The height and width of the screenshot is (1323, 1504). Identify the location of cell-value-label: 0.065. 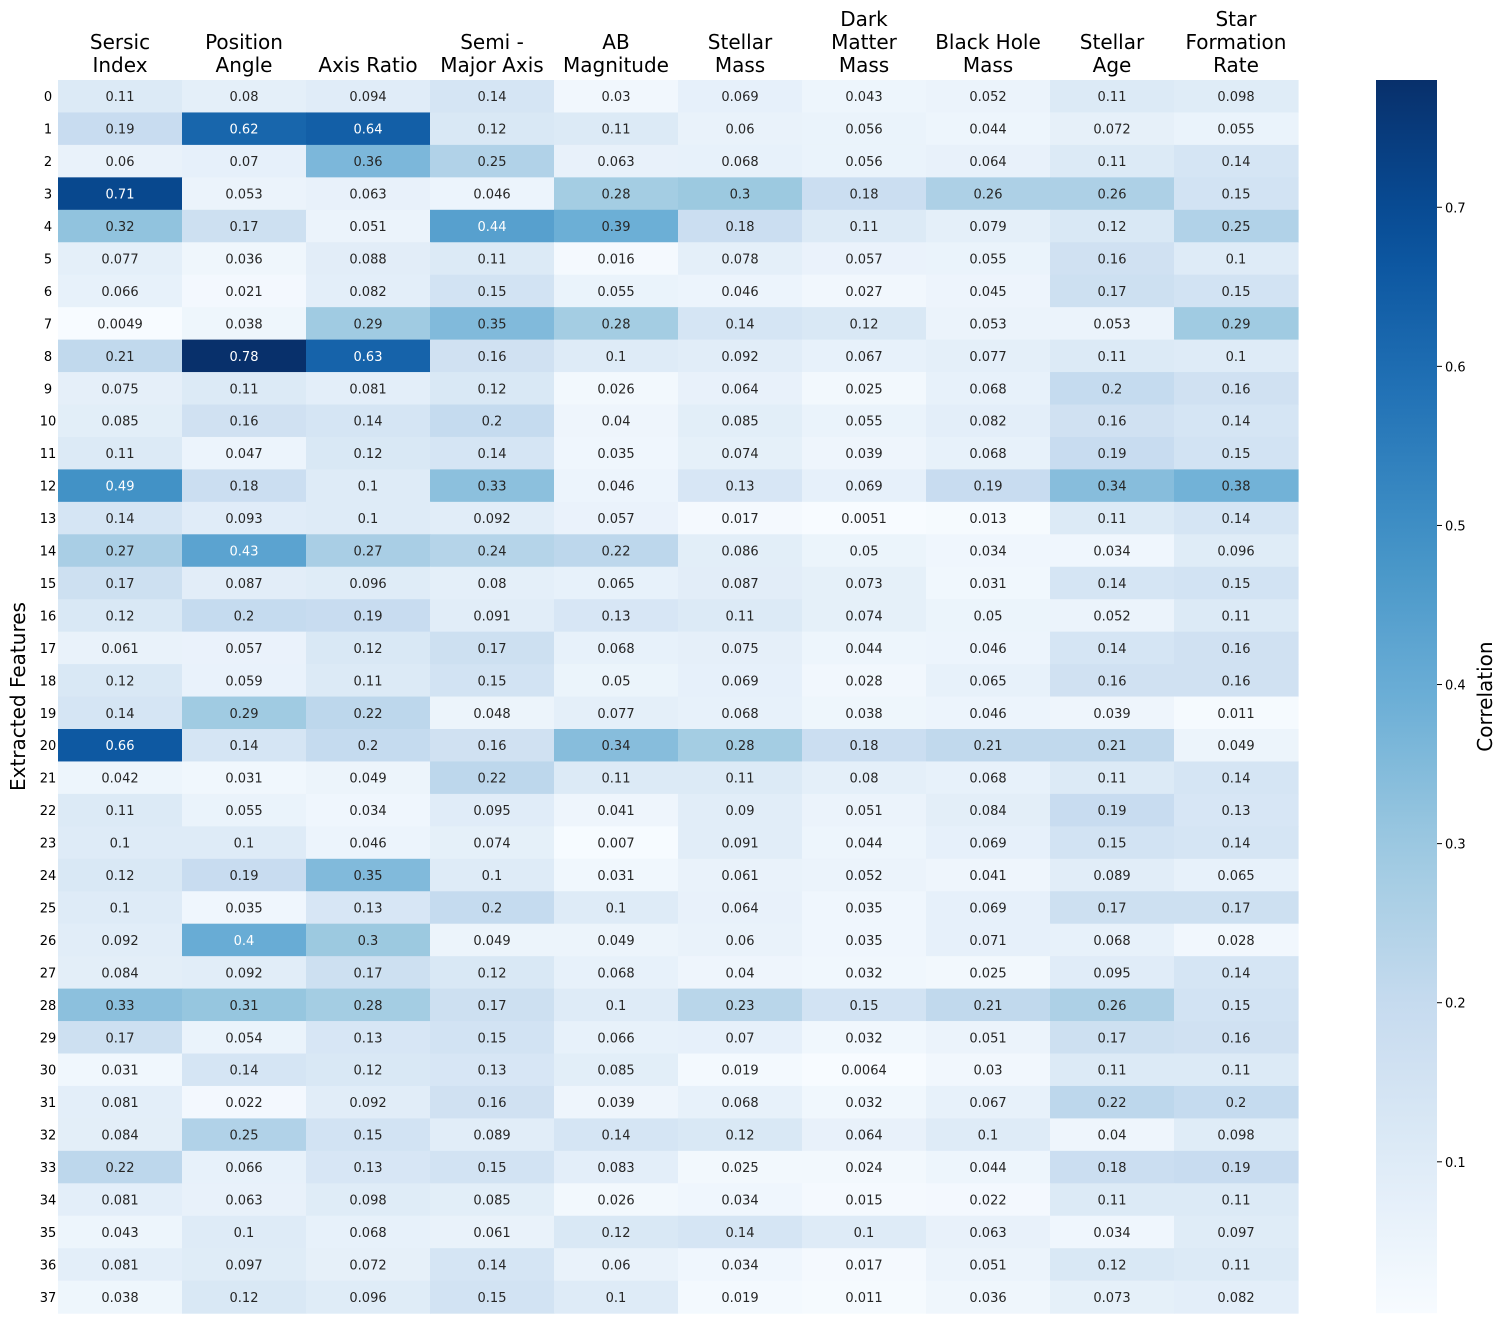
(1235, 876).